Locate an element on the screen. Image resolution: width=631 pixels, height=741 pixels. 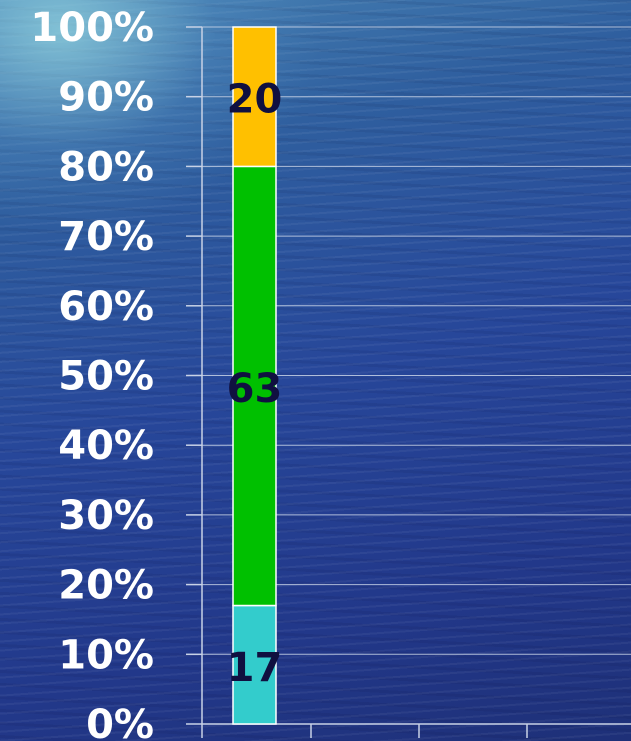
data-labels: 17 63 20 is located at coordinates (255, 384).